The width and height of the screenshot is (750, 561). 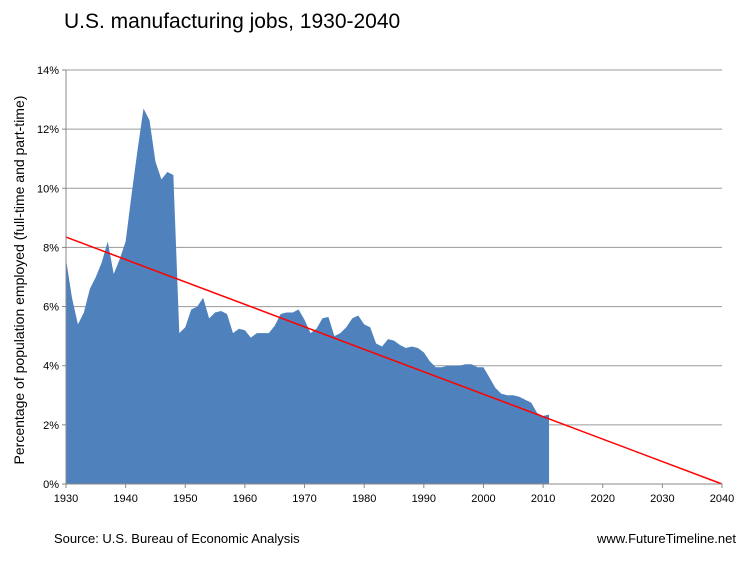 I want to click on chart-title: U.S. manufacturing jobs, 1930-2040, so click(x=232, y=21).